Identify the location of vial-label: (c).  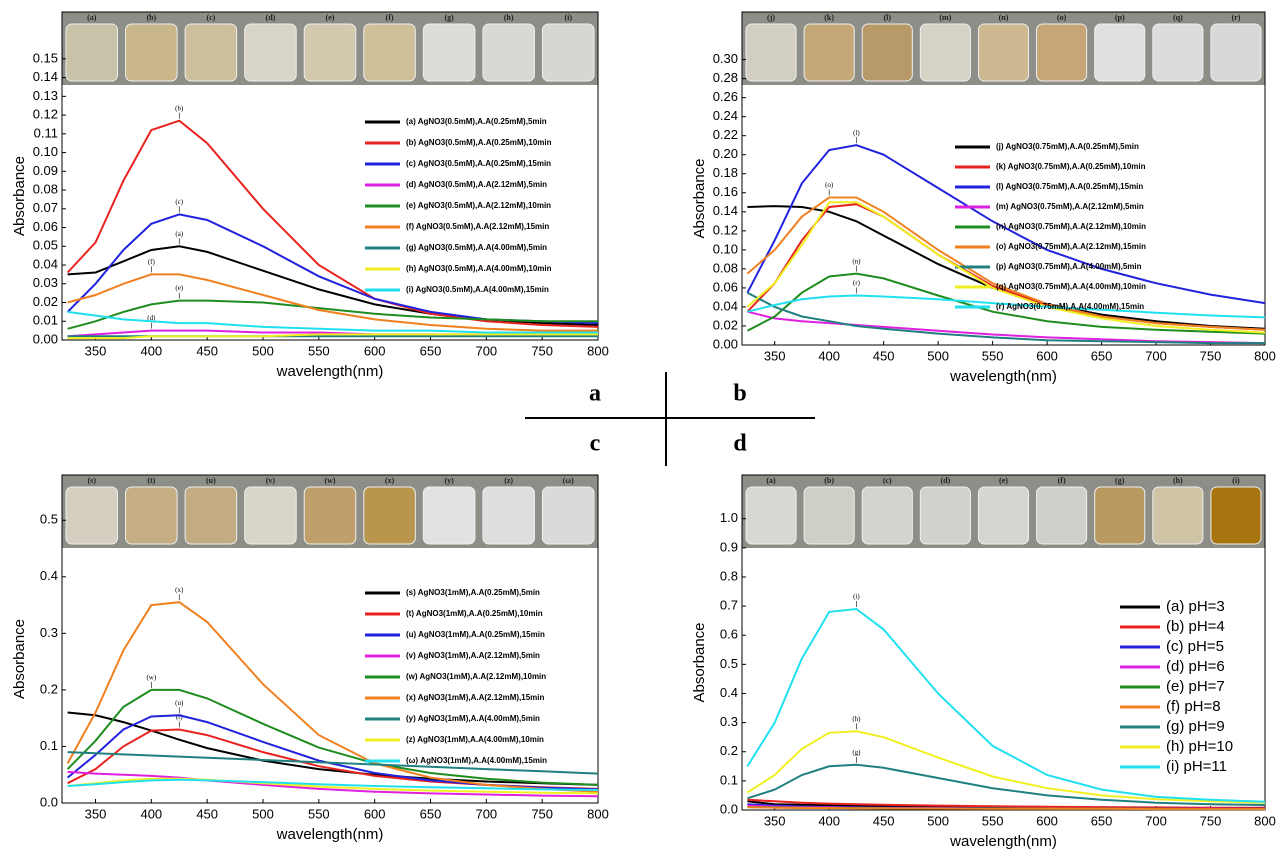
(887, 480).